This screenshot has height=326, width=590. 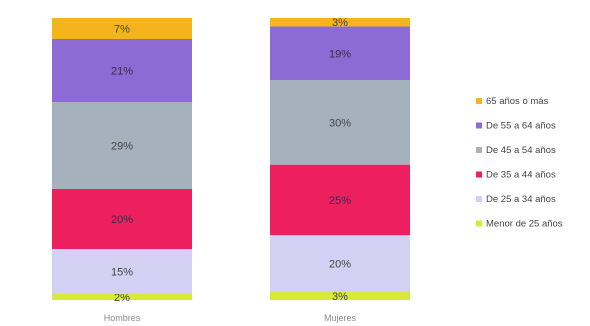 I want to click on data-label: 19%, so click(x=340, y=54).